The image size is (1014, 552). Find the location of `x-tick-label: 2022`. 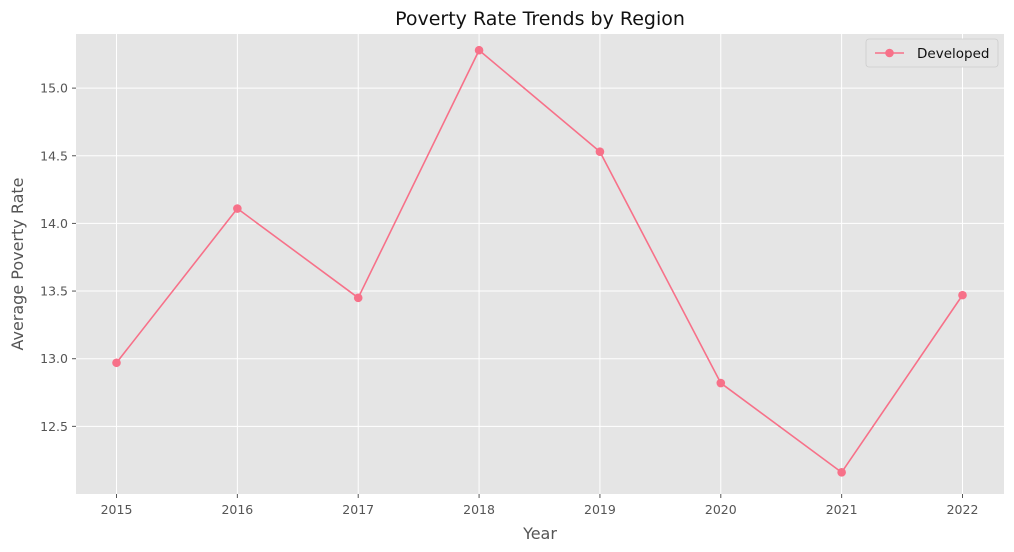

x-tick-label: 2022 is located at coordinates (963, 509).